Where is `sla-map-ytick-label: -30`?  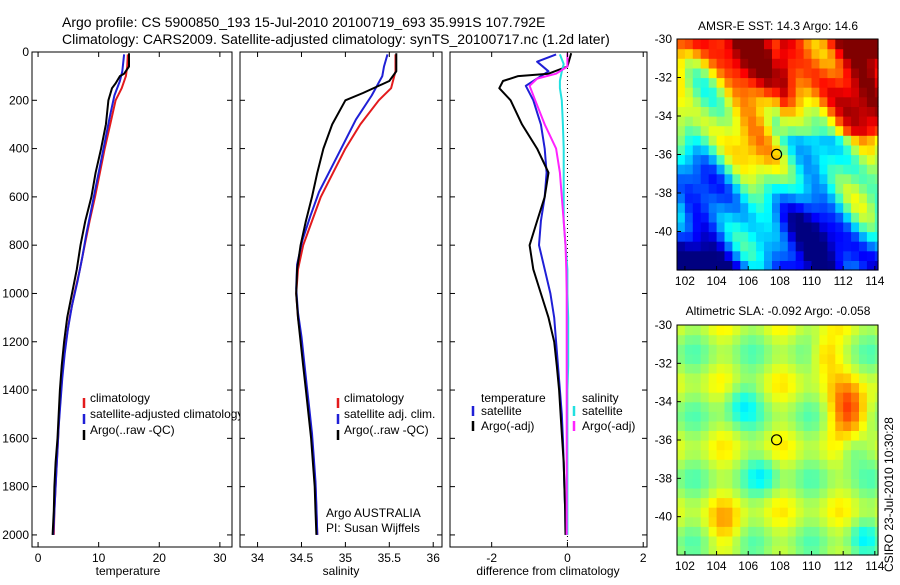 sla-map-ytick-label: -30 is located at coordinates (664, 325).